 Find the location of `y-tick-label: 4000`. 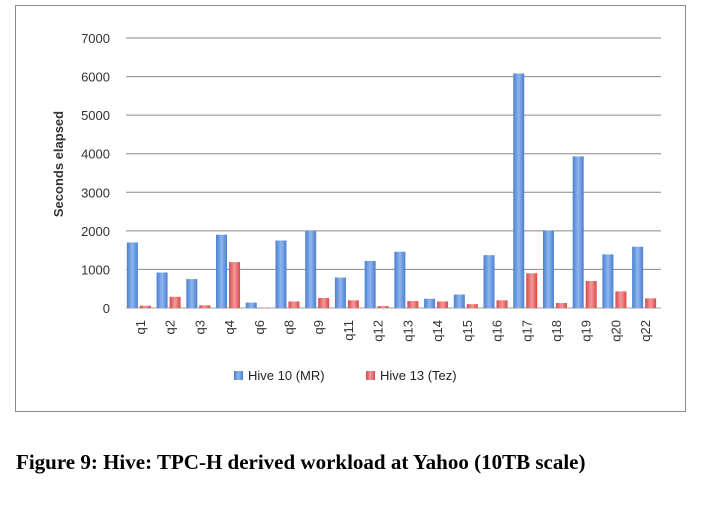

y-tick-label: 4000 is located at coordinates (95, 154).